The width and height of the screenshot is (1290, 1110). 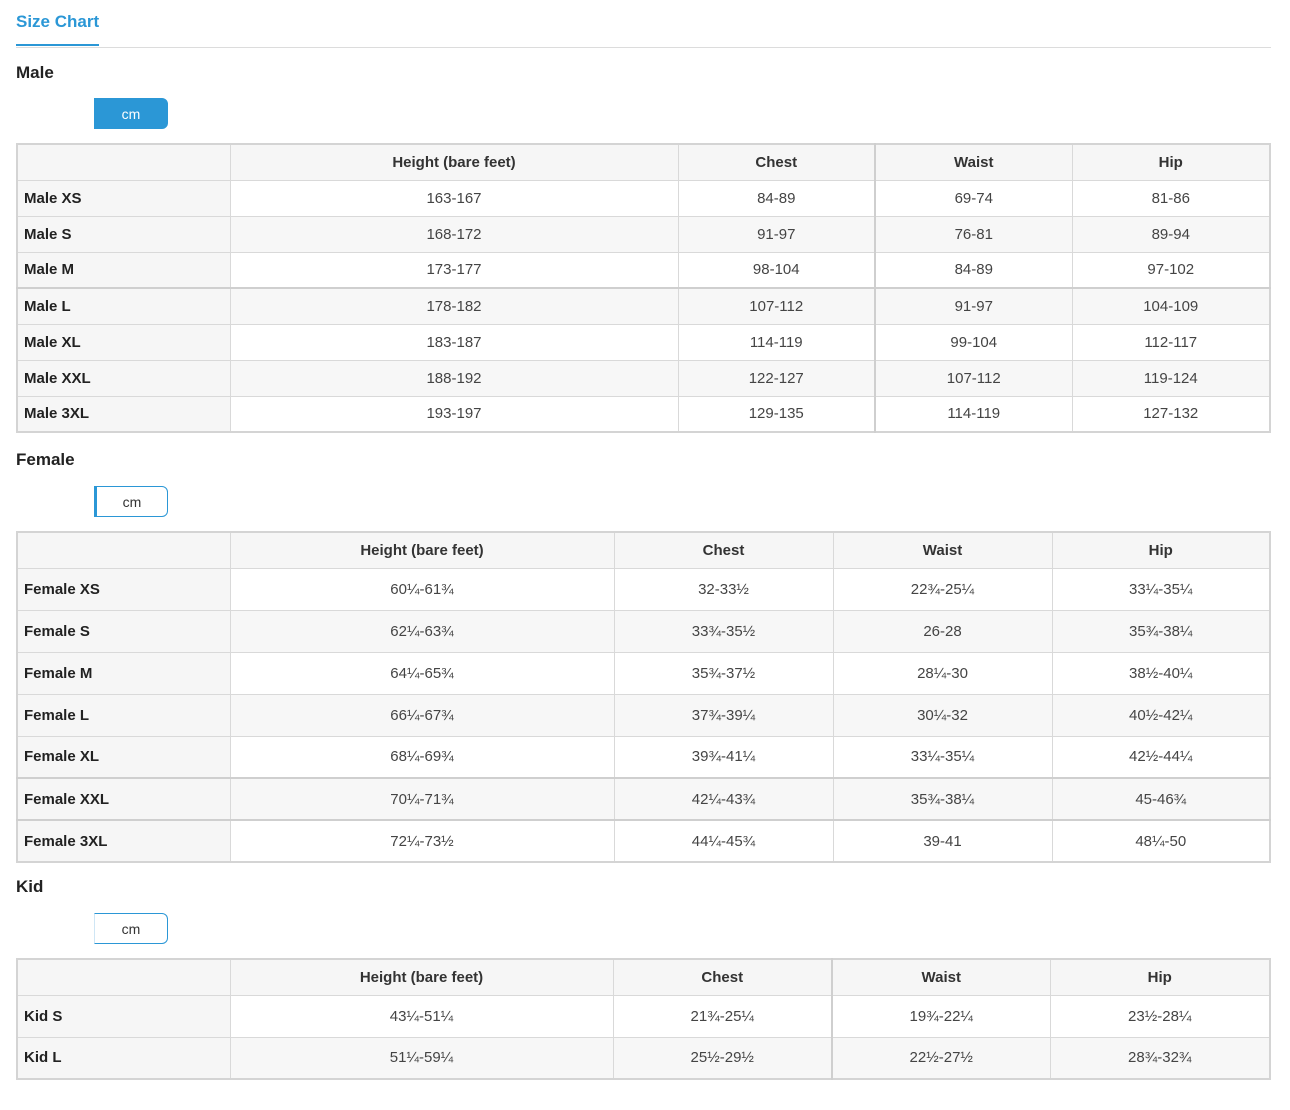 I want to click on size-label: Male XL, so click(x=123, y=342).